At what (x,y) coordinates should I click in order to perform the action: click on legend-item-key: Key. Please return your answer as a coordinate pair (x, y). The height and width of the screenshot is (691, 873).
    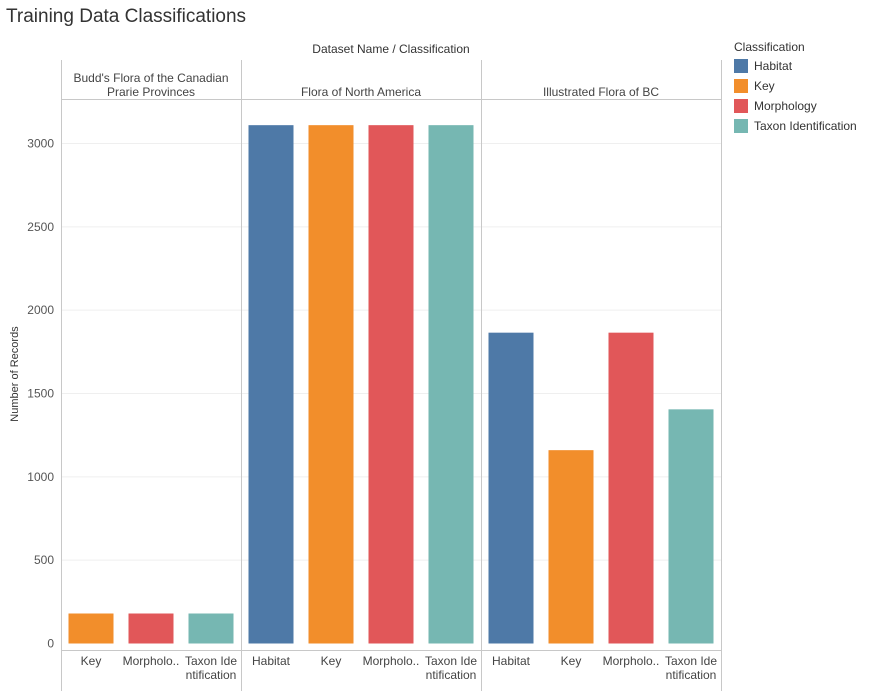
    Looking at the image, I should click on (795, 86).